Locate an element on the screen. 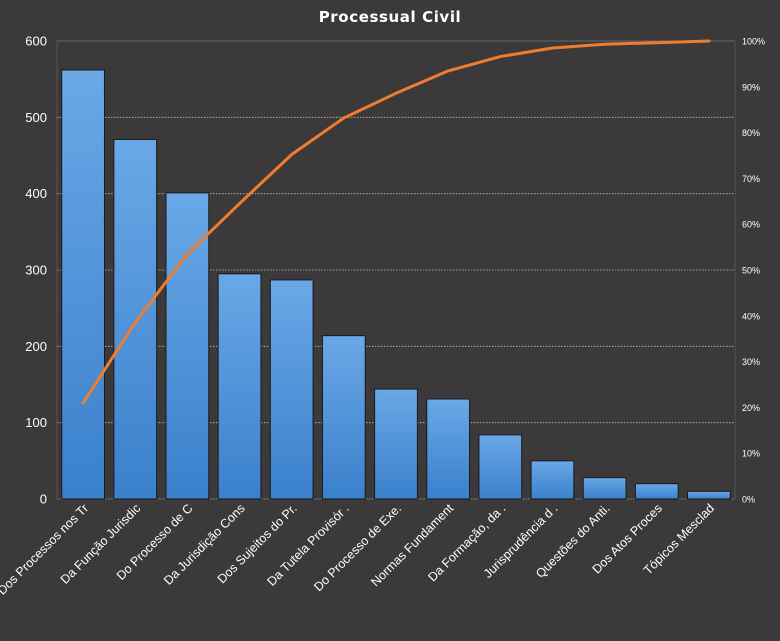  y-tick-label: 500 is located at coordinates (36, 117).